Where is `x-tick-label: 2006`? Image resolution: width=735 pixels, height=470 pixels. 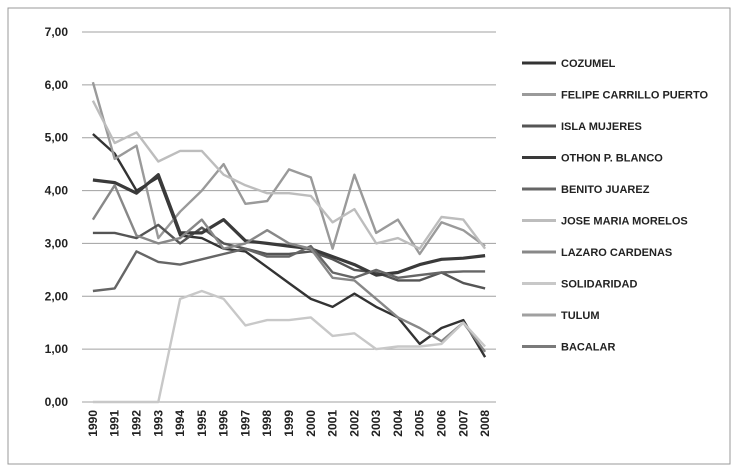 x-tick-label: 2006 is located at coordinates (442, 423).